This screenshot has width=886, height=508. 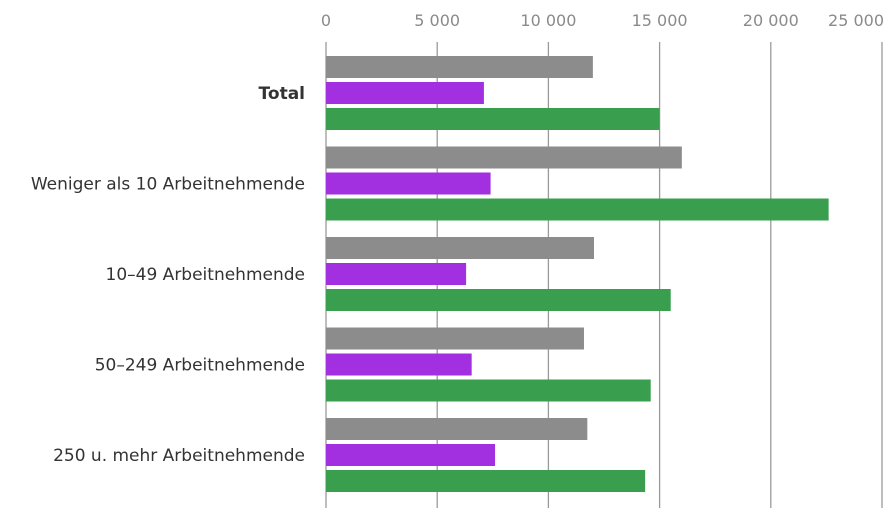 I want to click on category-label: 10–49 Arbeitnehmende, so click(x=205, y=275).